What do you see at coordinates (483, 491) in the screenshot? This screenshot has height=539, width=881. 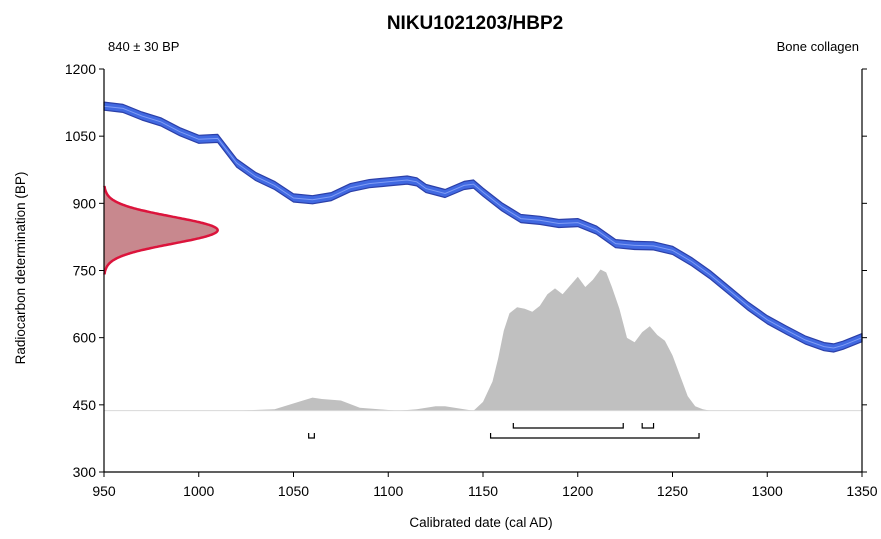 I see `x-tick-label: 1150` at bounding box center [483, 491].